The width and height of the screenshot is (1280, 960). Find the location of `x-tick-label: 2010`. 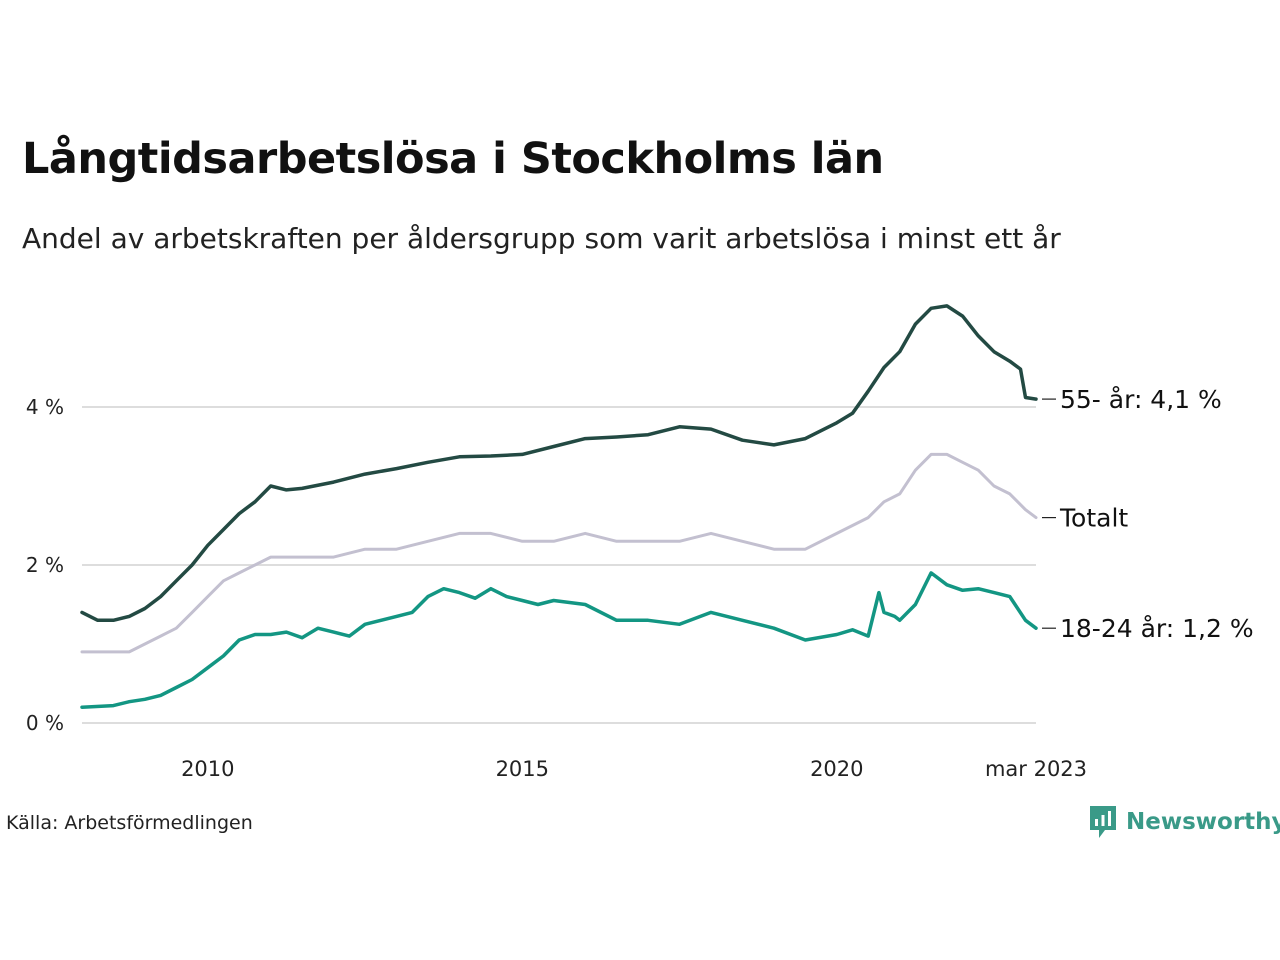

x-tick-label: 2010 is located at coordinates (207, 769).